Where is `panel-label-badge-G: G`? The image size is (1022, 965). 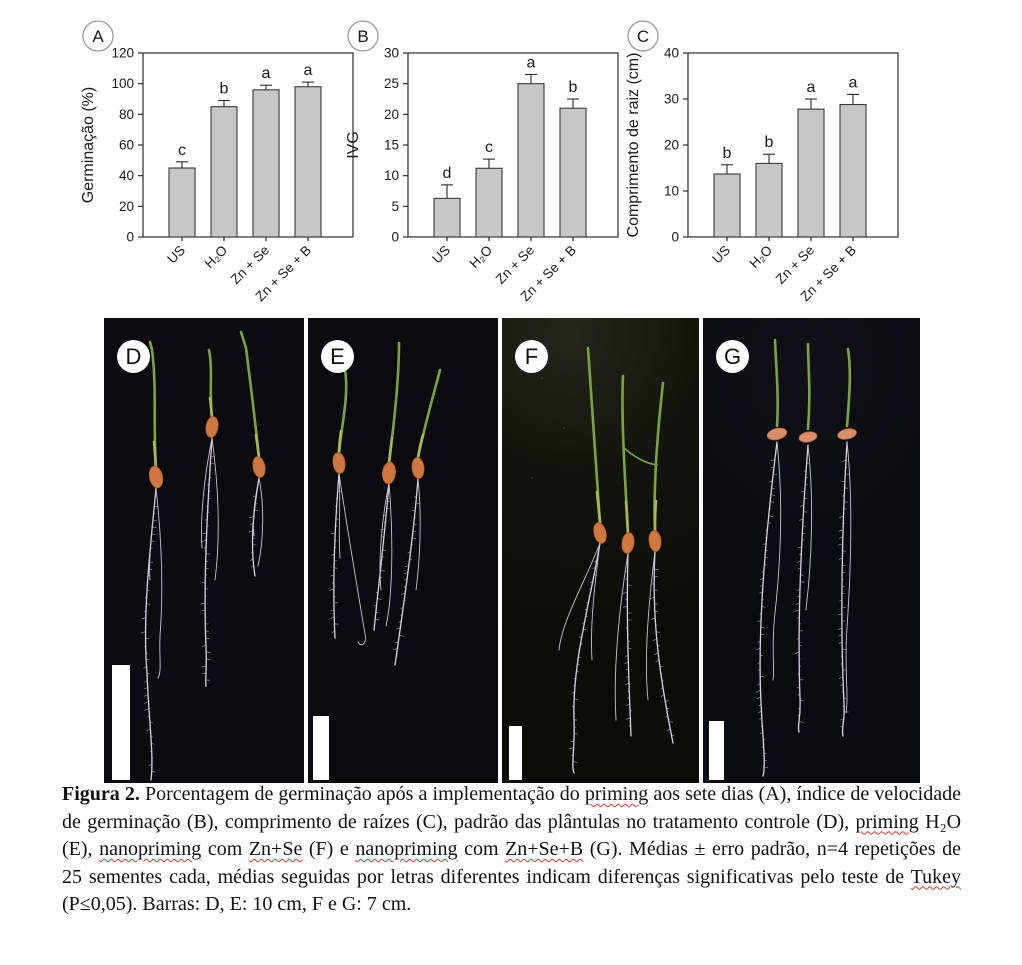
panel-label-badge-G: G is located at coordinates (732, 356).